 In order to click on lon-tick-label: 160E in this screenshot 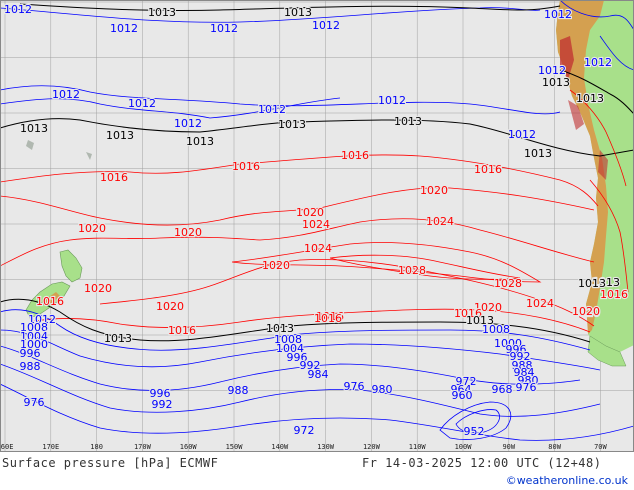, I will do `click(6, 447)`.